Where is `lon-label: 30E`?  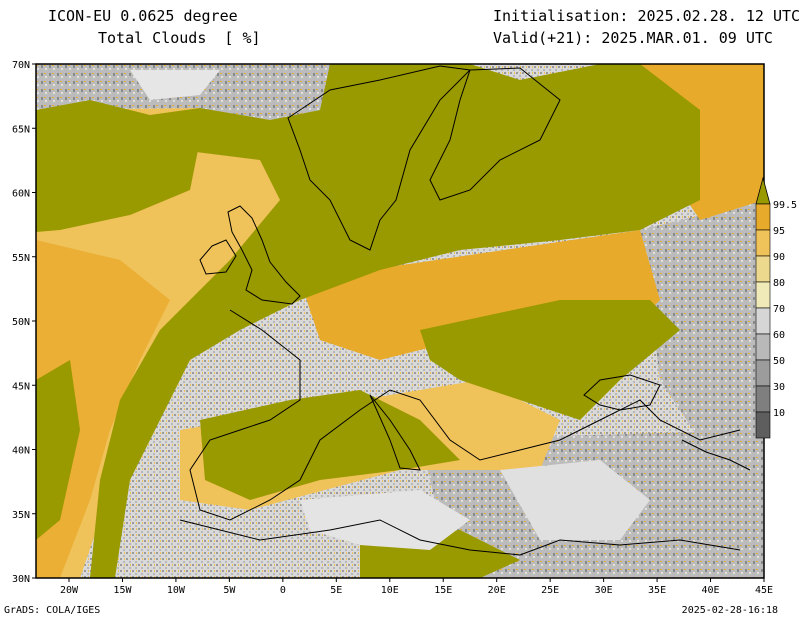
lon-label: 30E is located at coordinates (604, 590).